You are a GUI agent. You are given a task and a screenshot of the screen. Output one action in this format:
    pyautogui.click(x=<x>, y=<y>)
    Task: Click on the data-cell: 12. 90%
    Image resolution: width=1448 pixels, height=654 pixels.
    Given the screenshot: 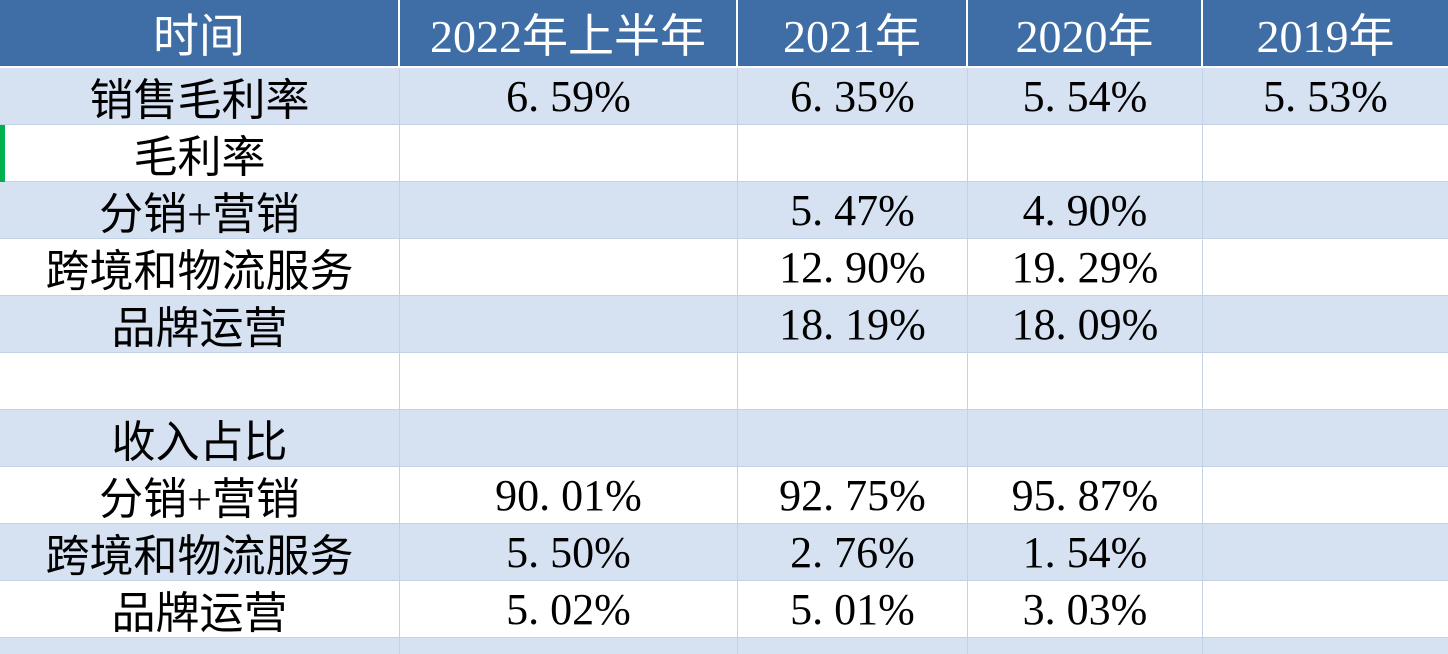 What is the action you would take?
    pyautogui.click(x=853, y=267)
    